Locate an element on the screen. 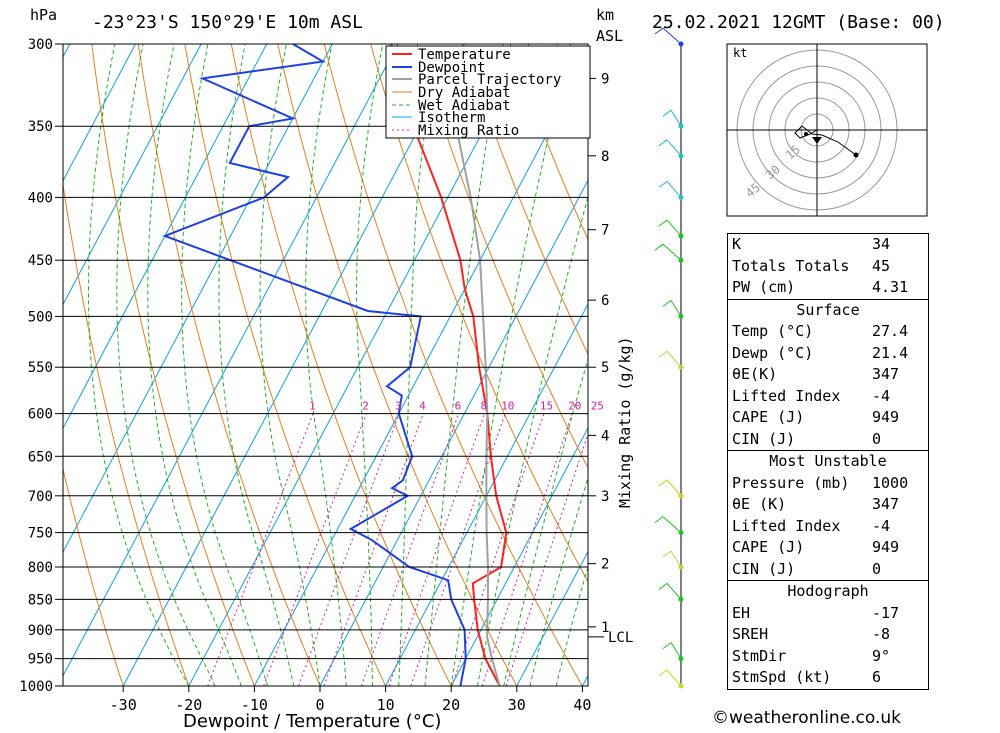  surface-row: Lifted Index -4 is located at coordinates (811, 395).